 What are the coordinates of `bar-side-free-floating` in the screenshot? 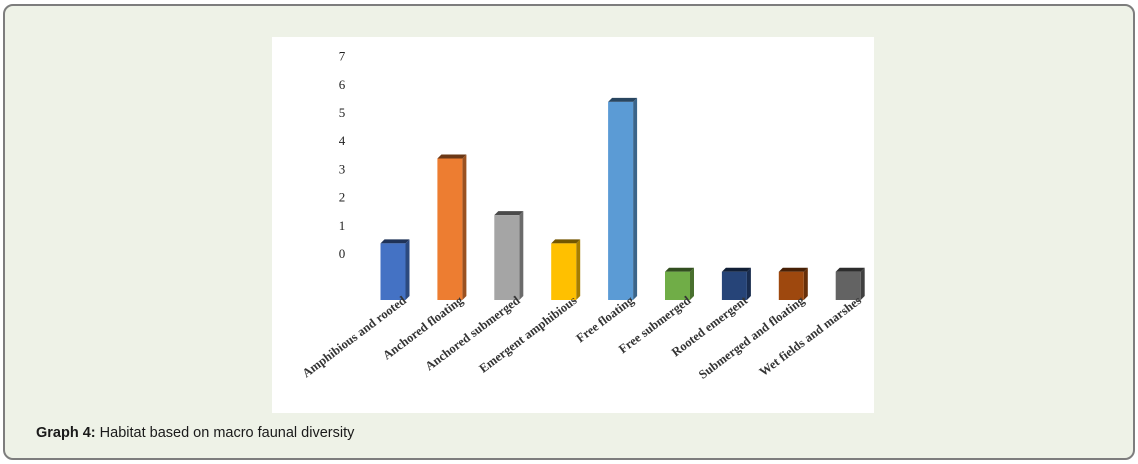 It's located at (635, 199).